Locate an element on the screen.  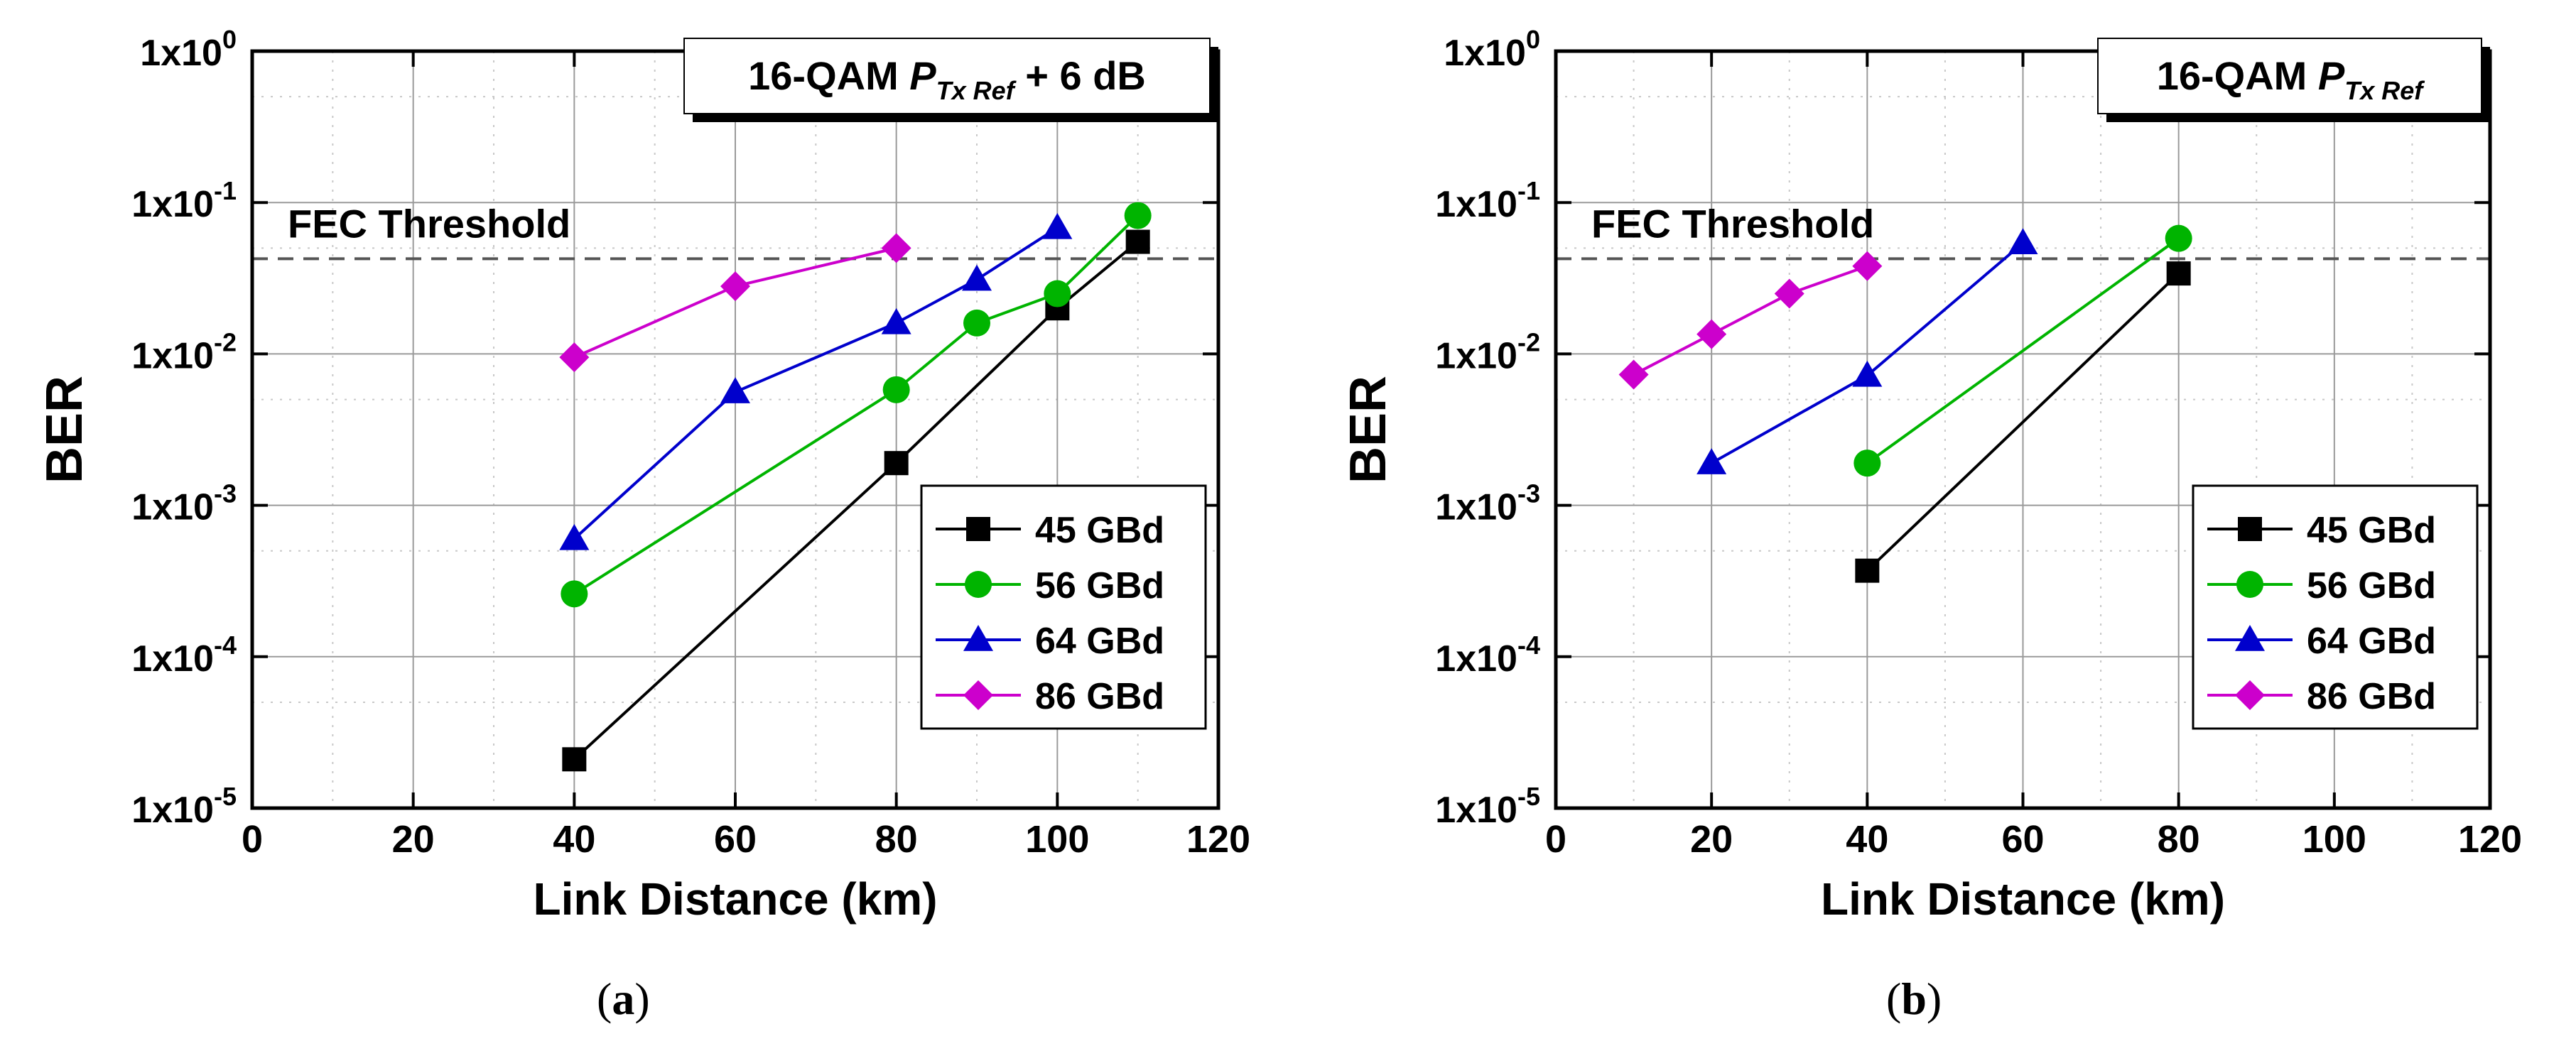
panel-label-a: (a) is located at coordinates (623, 999).